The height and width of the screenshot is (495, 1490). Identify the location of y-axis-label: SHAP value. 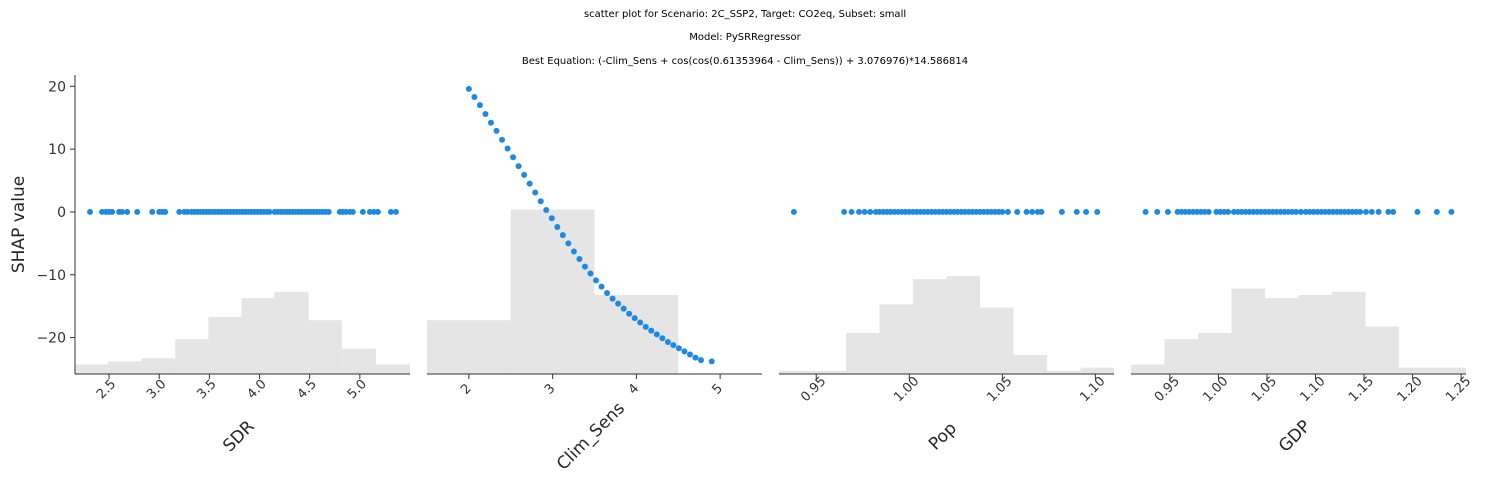
(19, 224).